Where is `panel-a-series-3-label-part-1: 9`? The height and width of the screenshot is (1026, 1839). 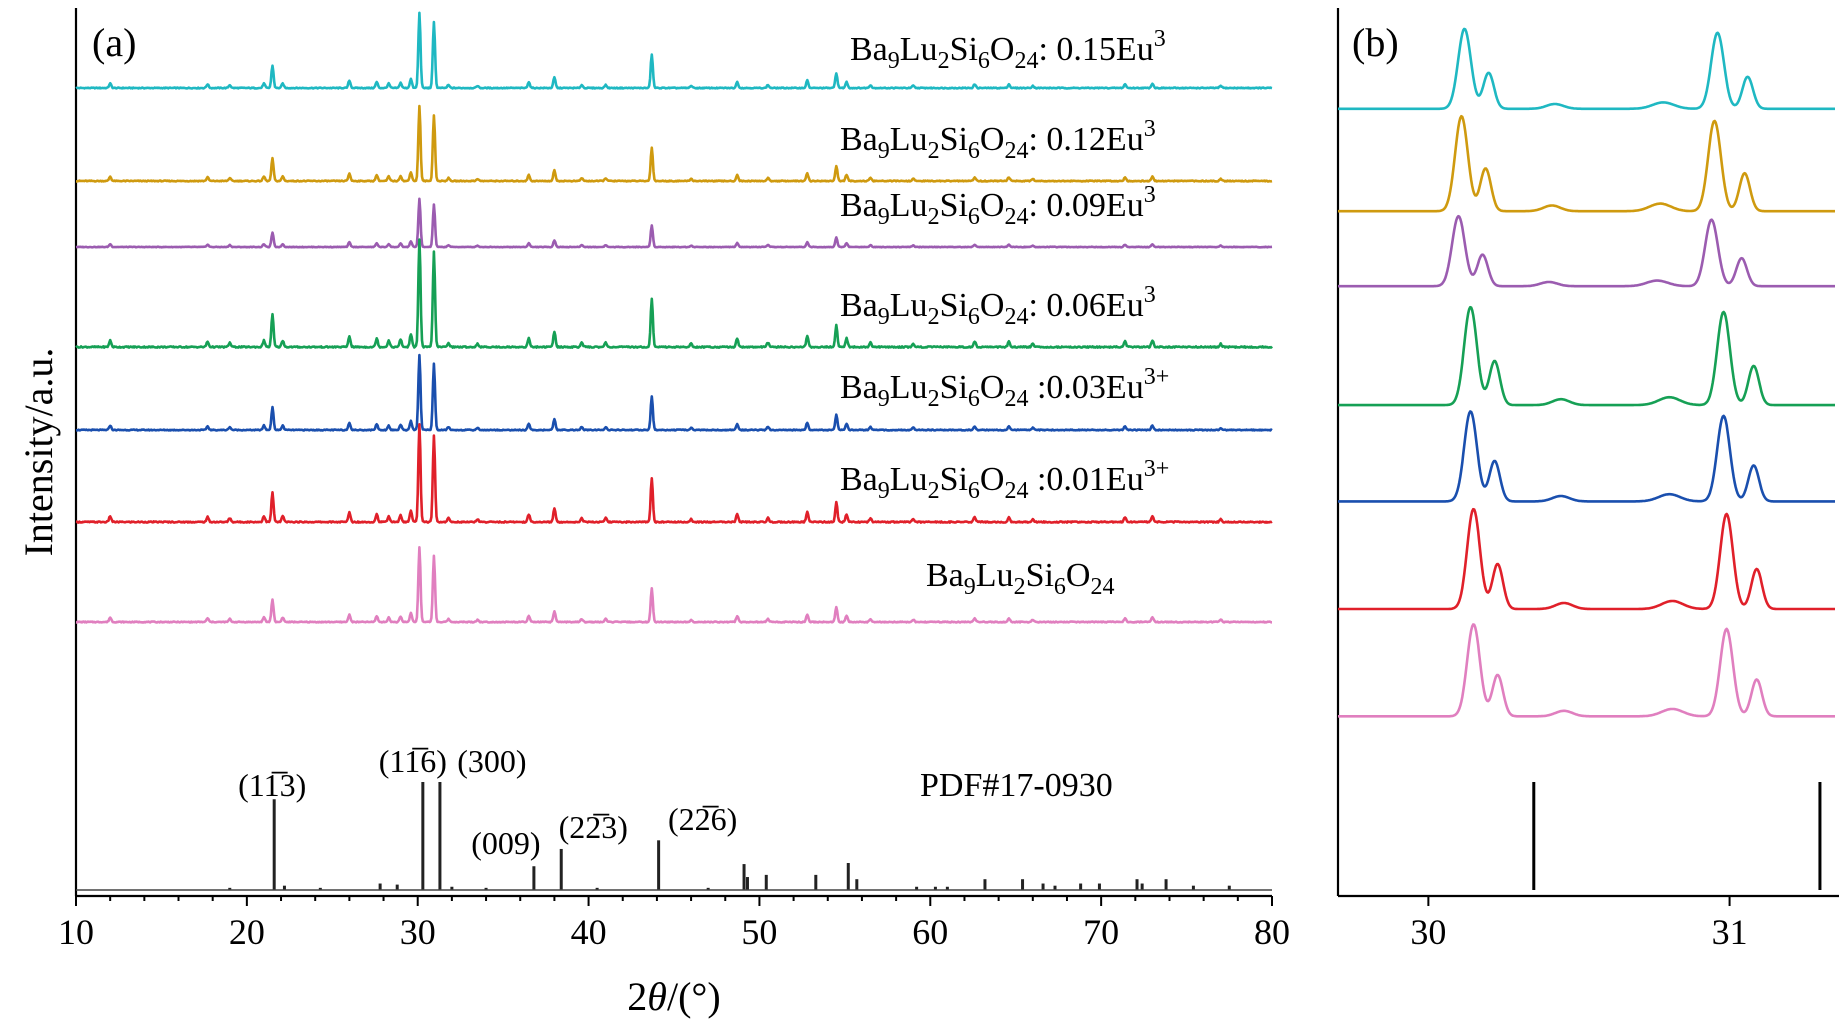 panel-a-series-3-label-part-1: 9 is located at coordinates (884, 317).